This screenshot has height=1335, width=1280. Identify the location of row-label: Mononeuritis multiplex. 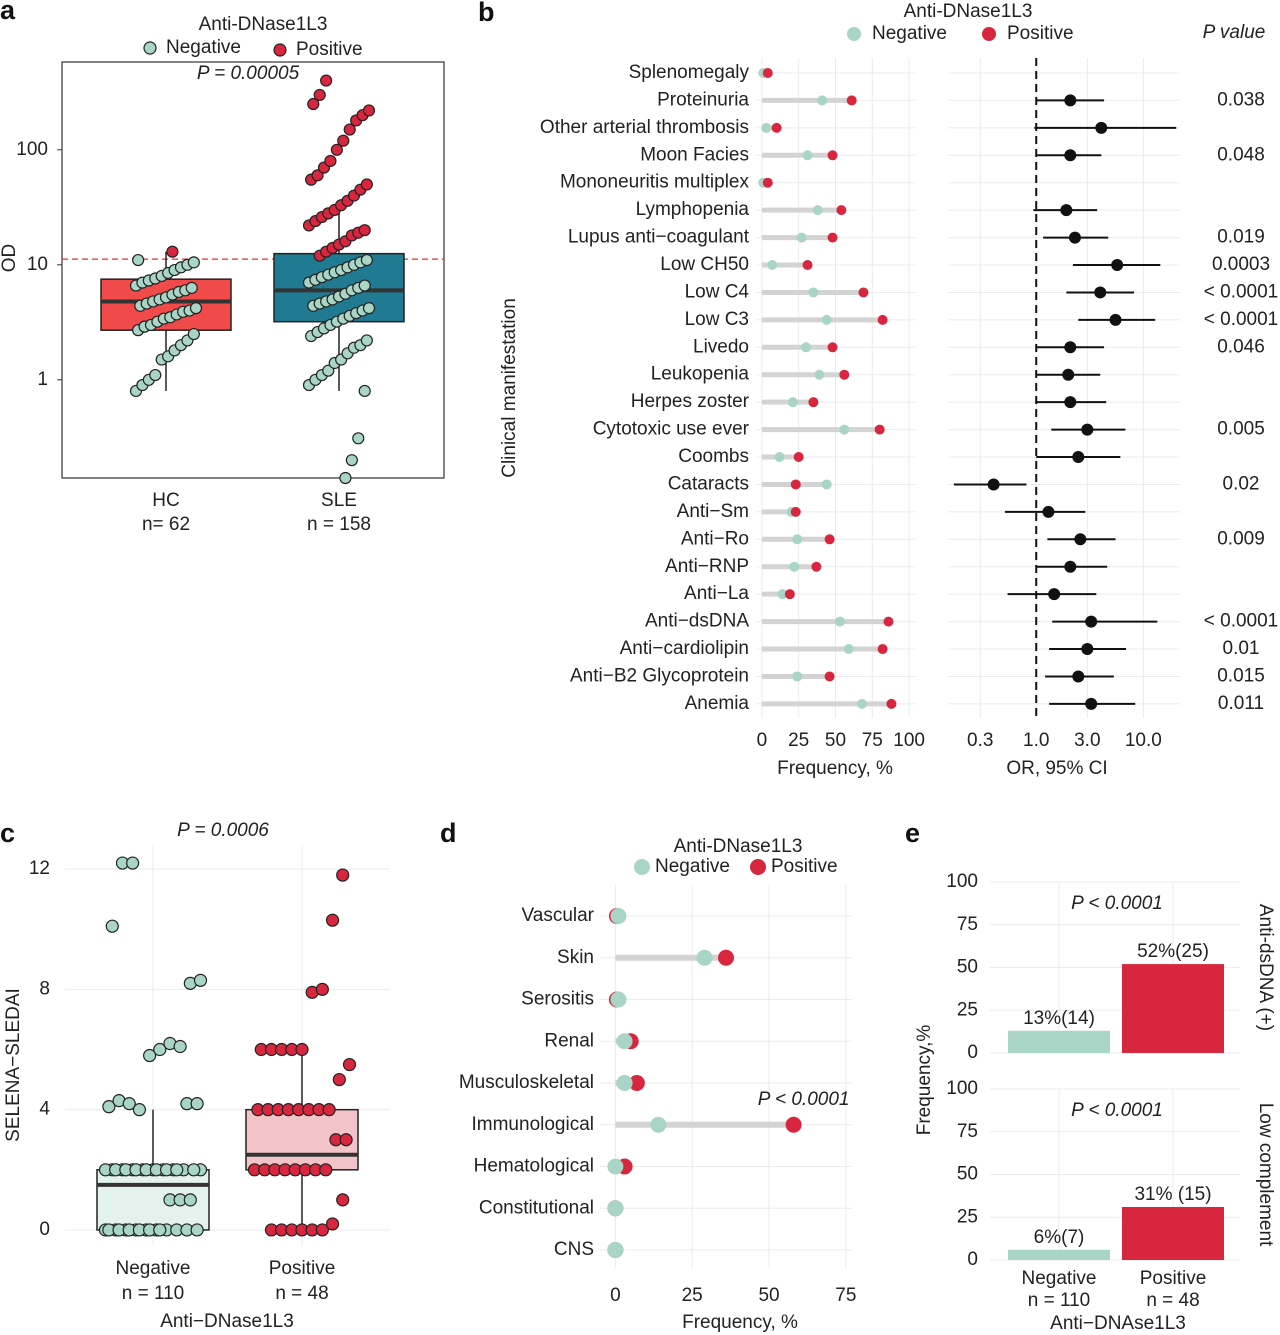
(655, 182).